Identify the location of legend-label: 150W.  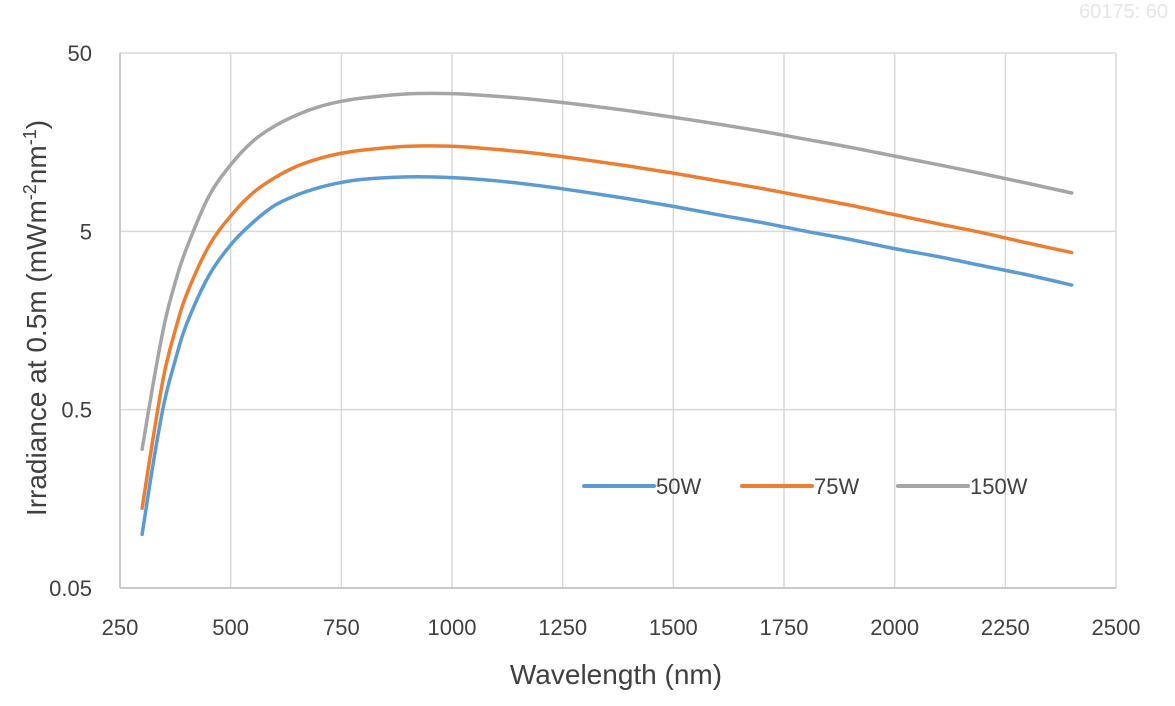
(999, 486).